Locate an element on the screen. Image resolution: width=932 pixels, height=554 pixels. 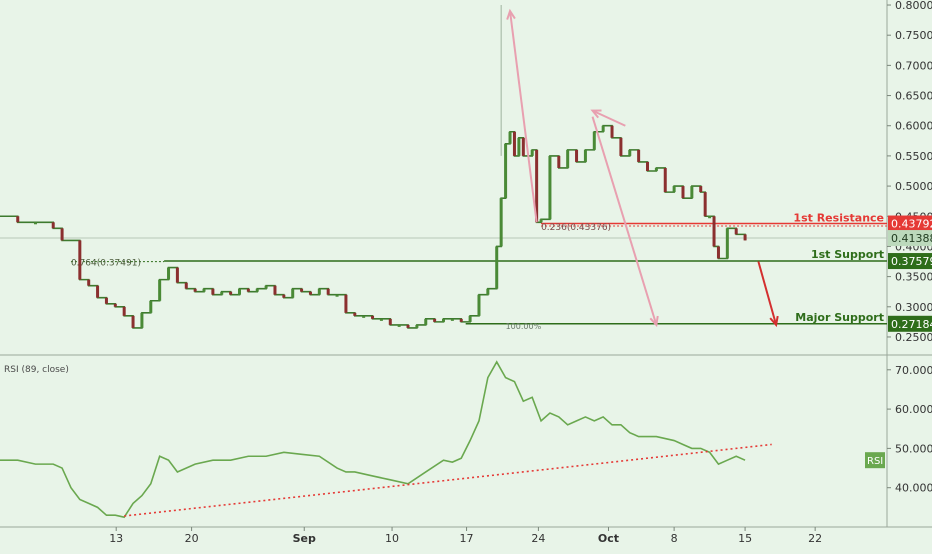
time-tick-label: 24 is located at coordinates (538, 538).